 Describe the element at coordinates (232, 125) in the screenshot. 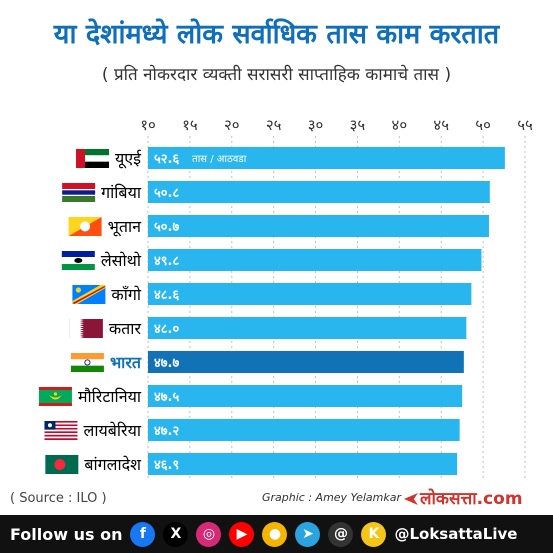

I see `x-tick-label: २०` at that location.